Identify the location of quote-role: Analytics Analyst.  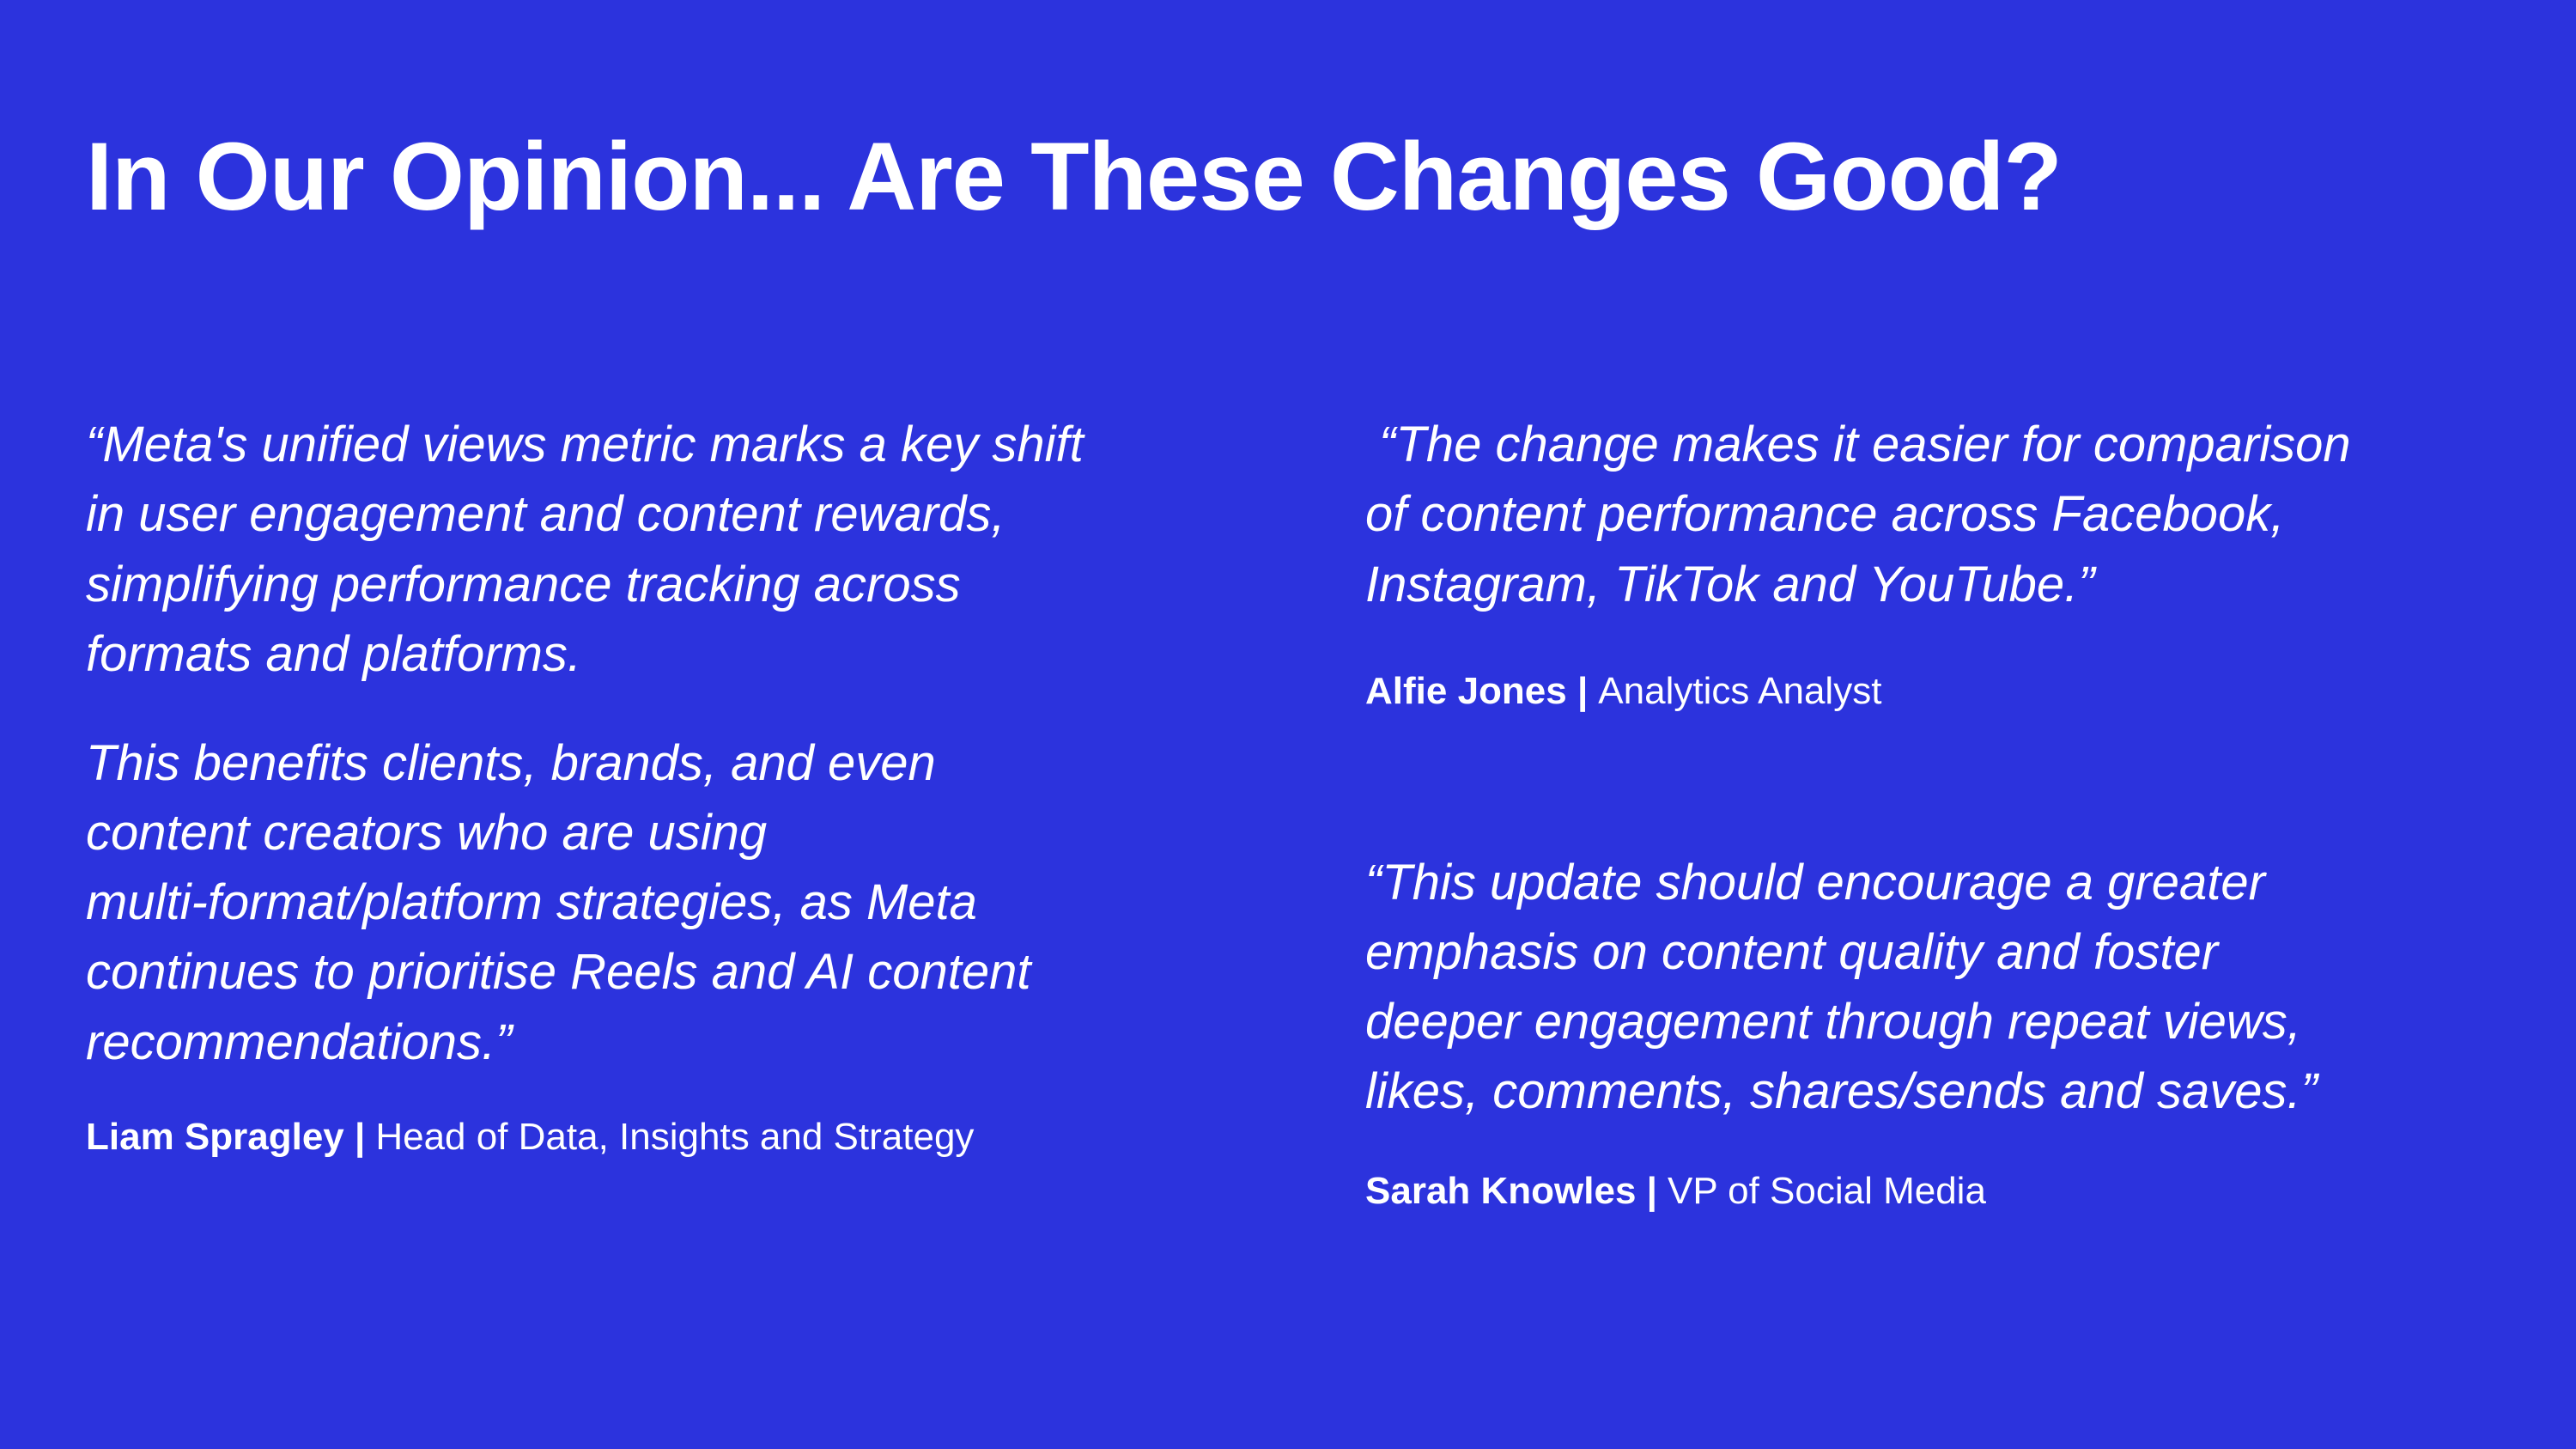
(1740, 690).